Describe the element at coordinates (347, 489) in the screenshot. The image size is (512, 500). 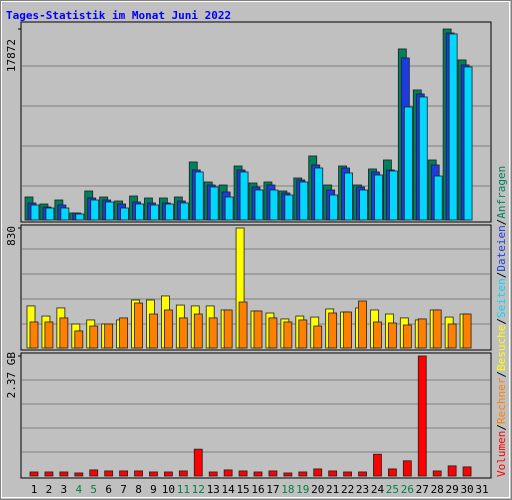
I see `x-tick-label: 22` at that location.